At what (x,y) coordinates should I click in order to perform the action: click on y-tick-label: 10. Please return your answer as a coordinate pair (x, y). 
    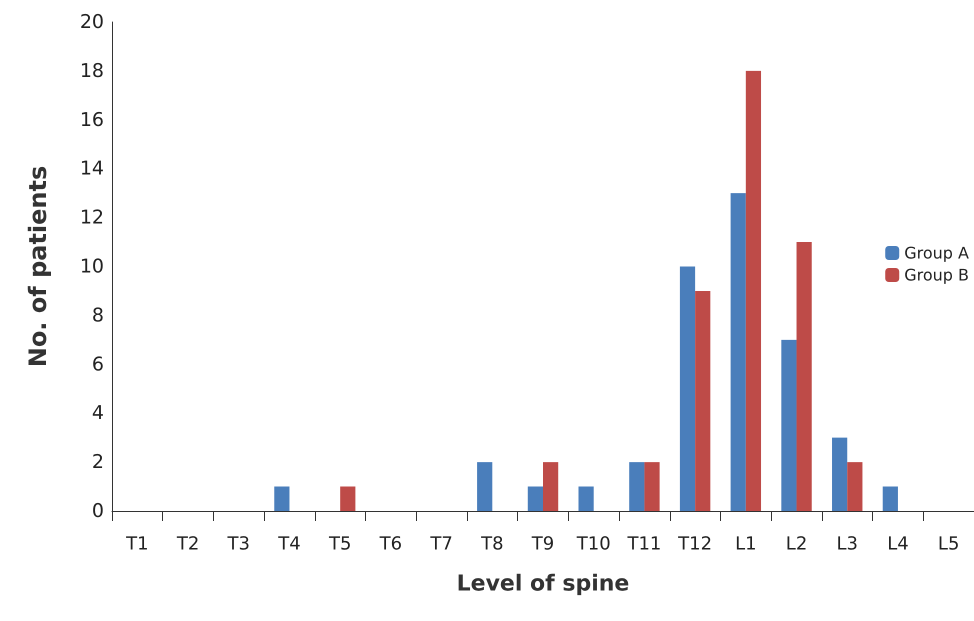
    Looking at the image, I should click on (92, 267).